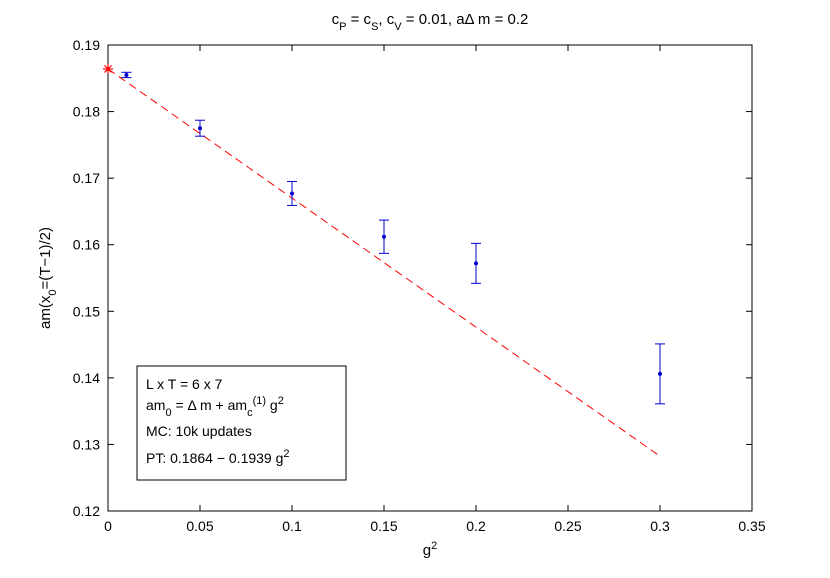 This screenshot has height=578, width=830. I want to click on y-tick-label: 0.15, so click(86, 311).